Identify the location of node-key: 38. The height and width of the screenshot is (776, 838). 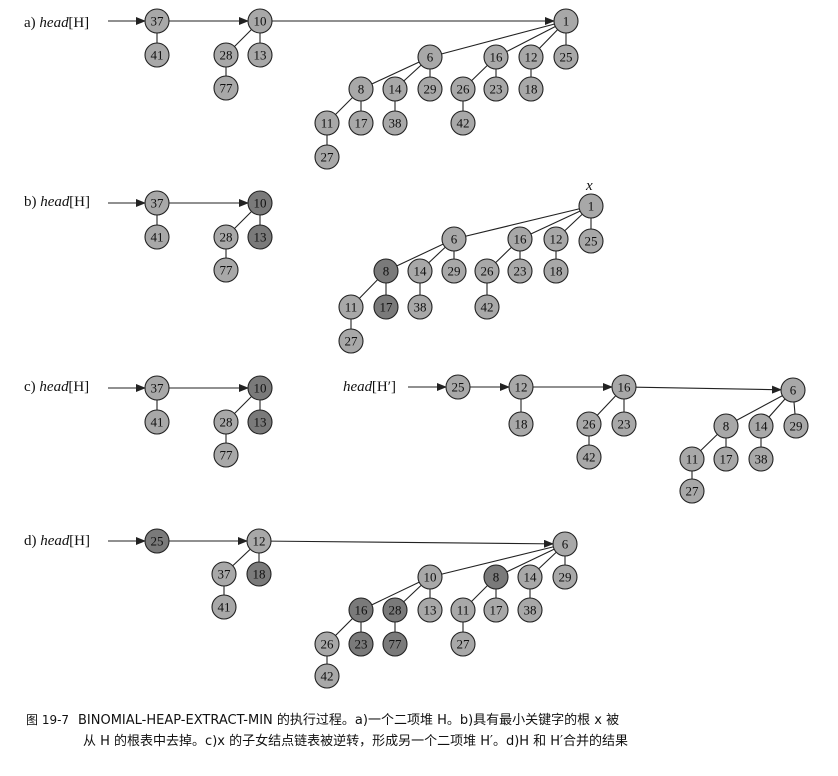
(395, 123).